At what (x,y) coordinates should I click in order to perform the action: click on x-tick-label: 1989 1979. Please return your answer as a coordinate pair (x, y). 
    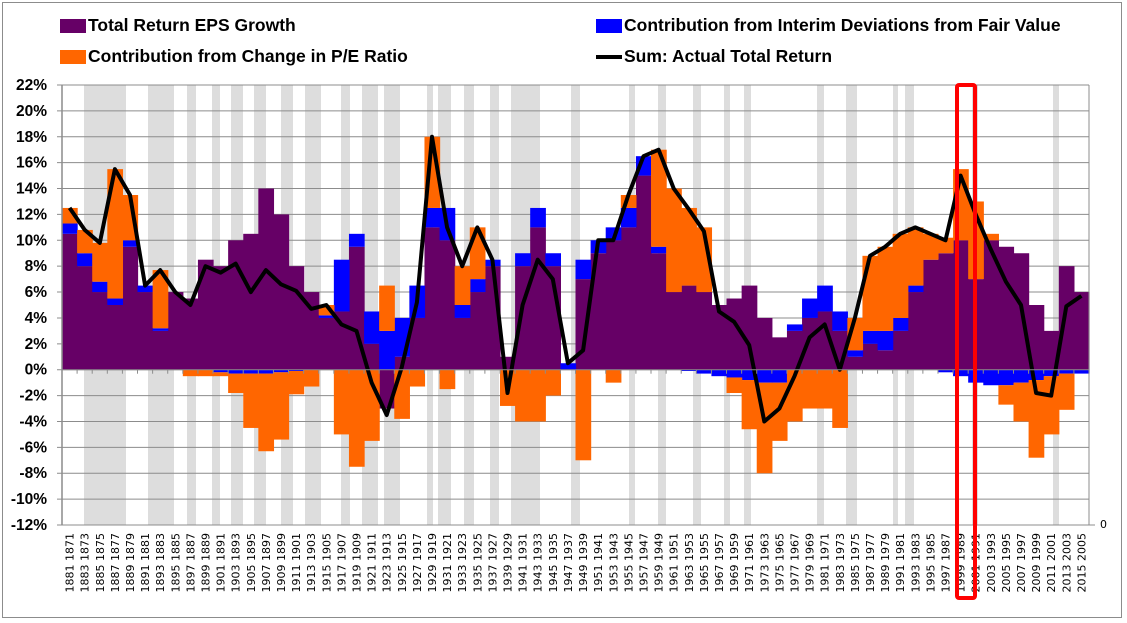
    Looking at the image, I should click on (885, 563).